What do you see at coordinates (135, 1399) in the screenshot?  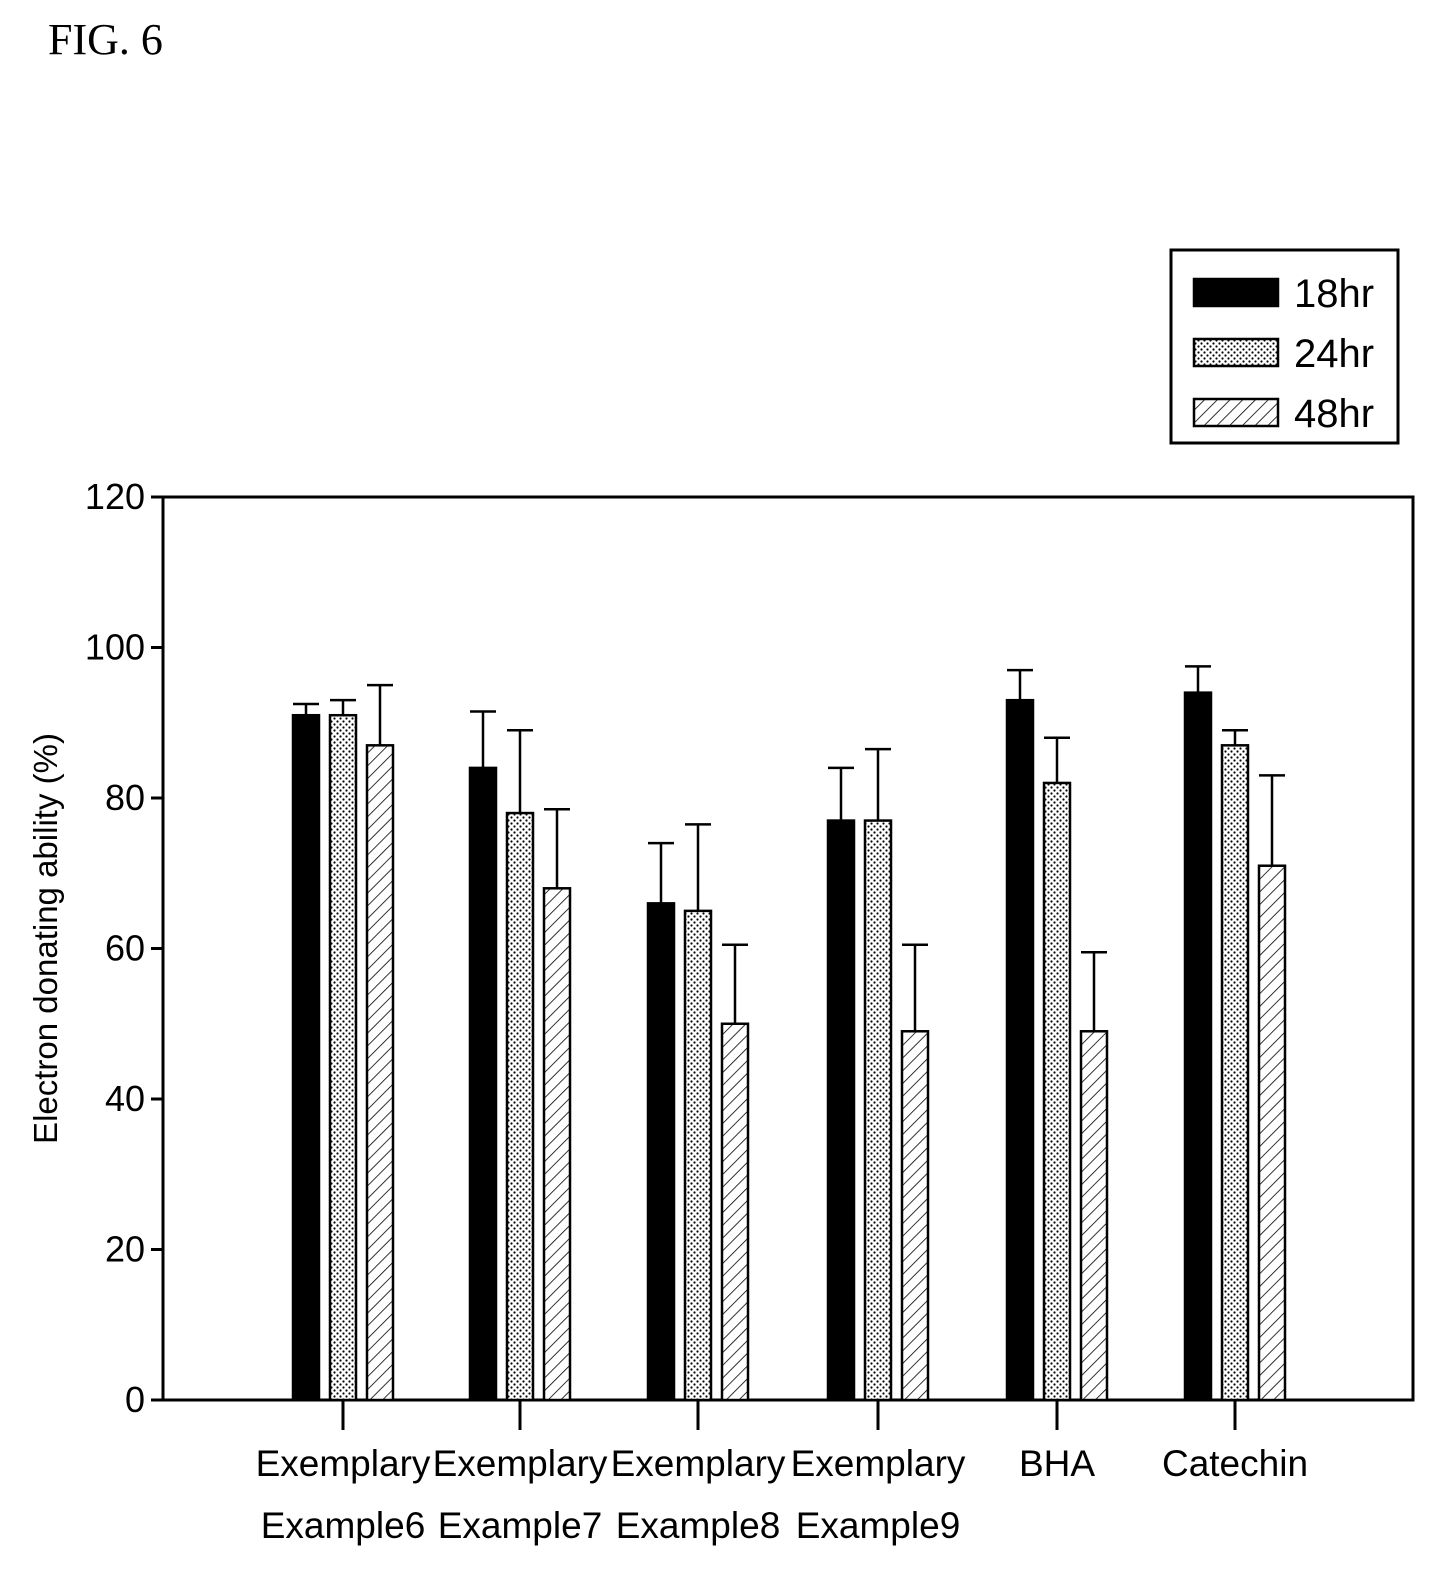 I see `y-tick-label: 0` at bounding box center [135, 1399].